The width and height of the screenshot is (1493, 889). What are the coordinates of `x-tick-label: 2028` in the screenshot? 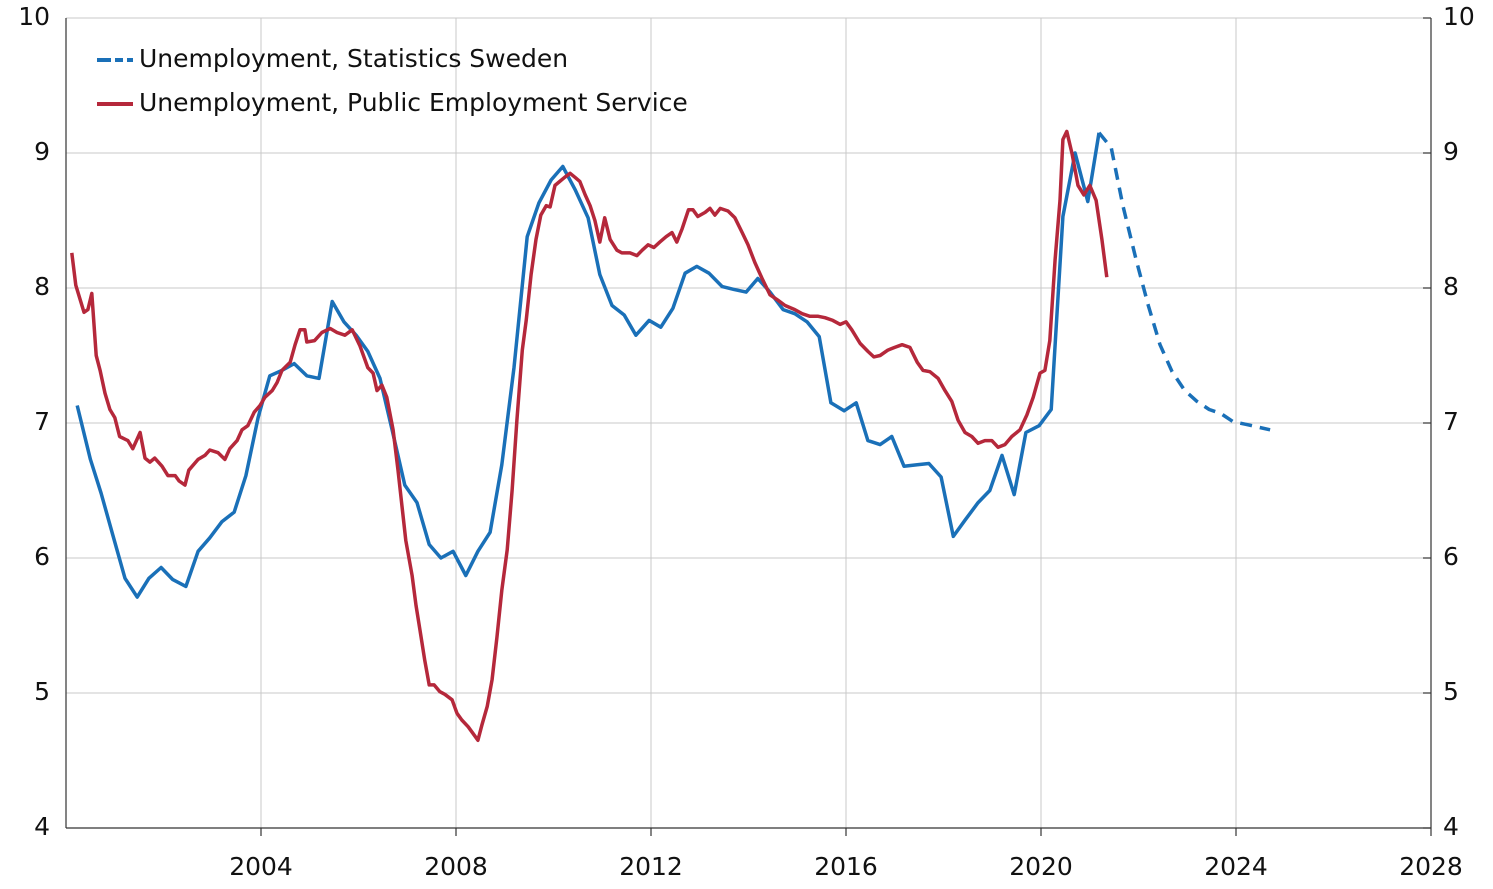 It's located at (1431, 866).